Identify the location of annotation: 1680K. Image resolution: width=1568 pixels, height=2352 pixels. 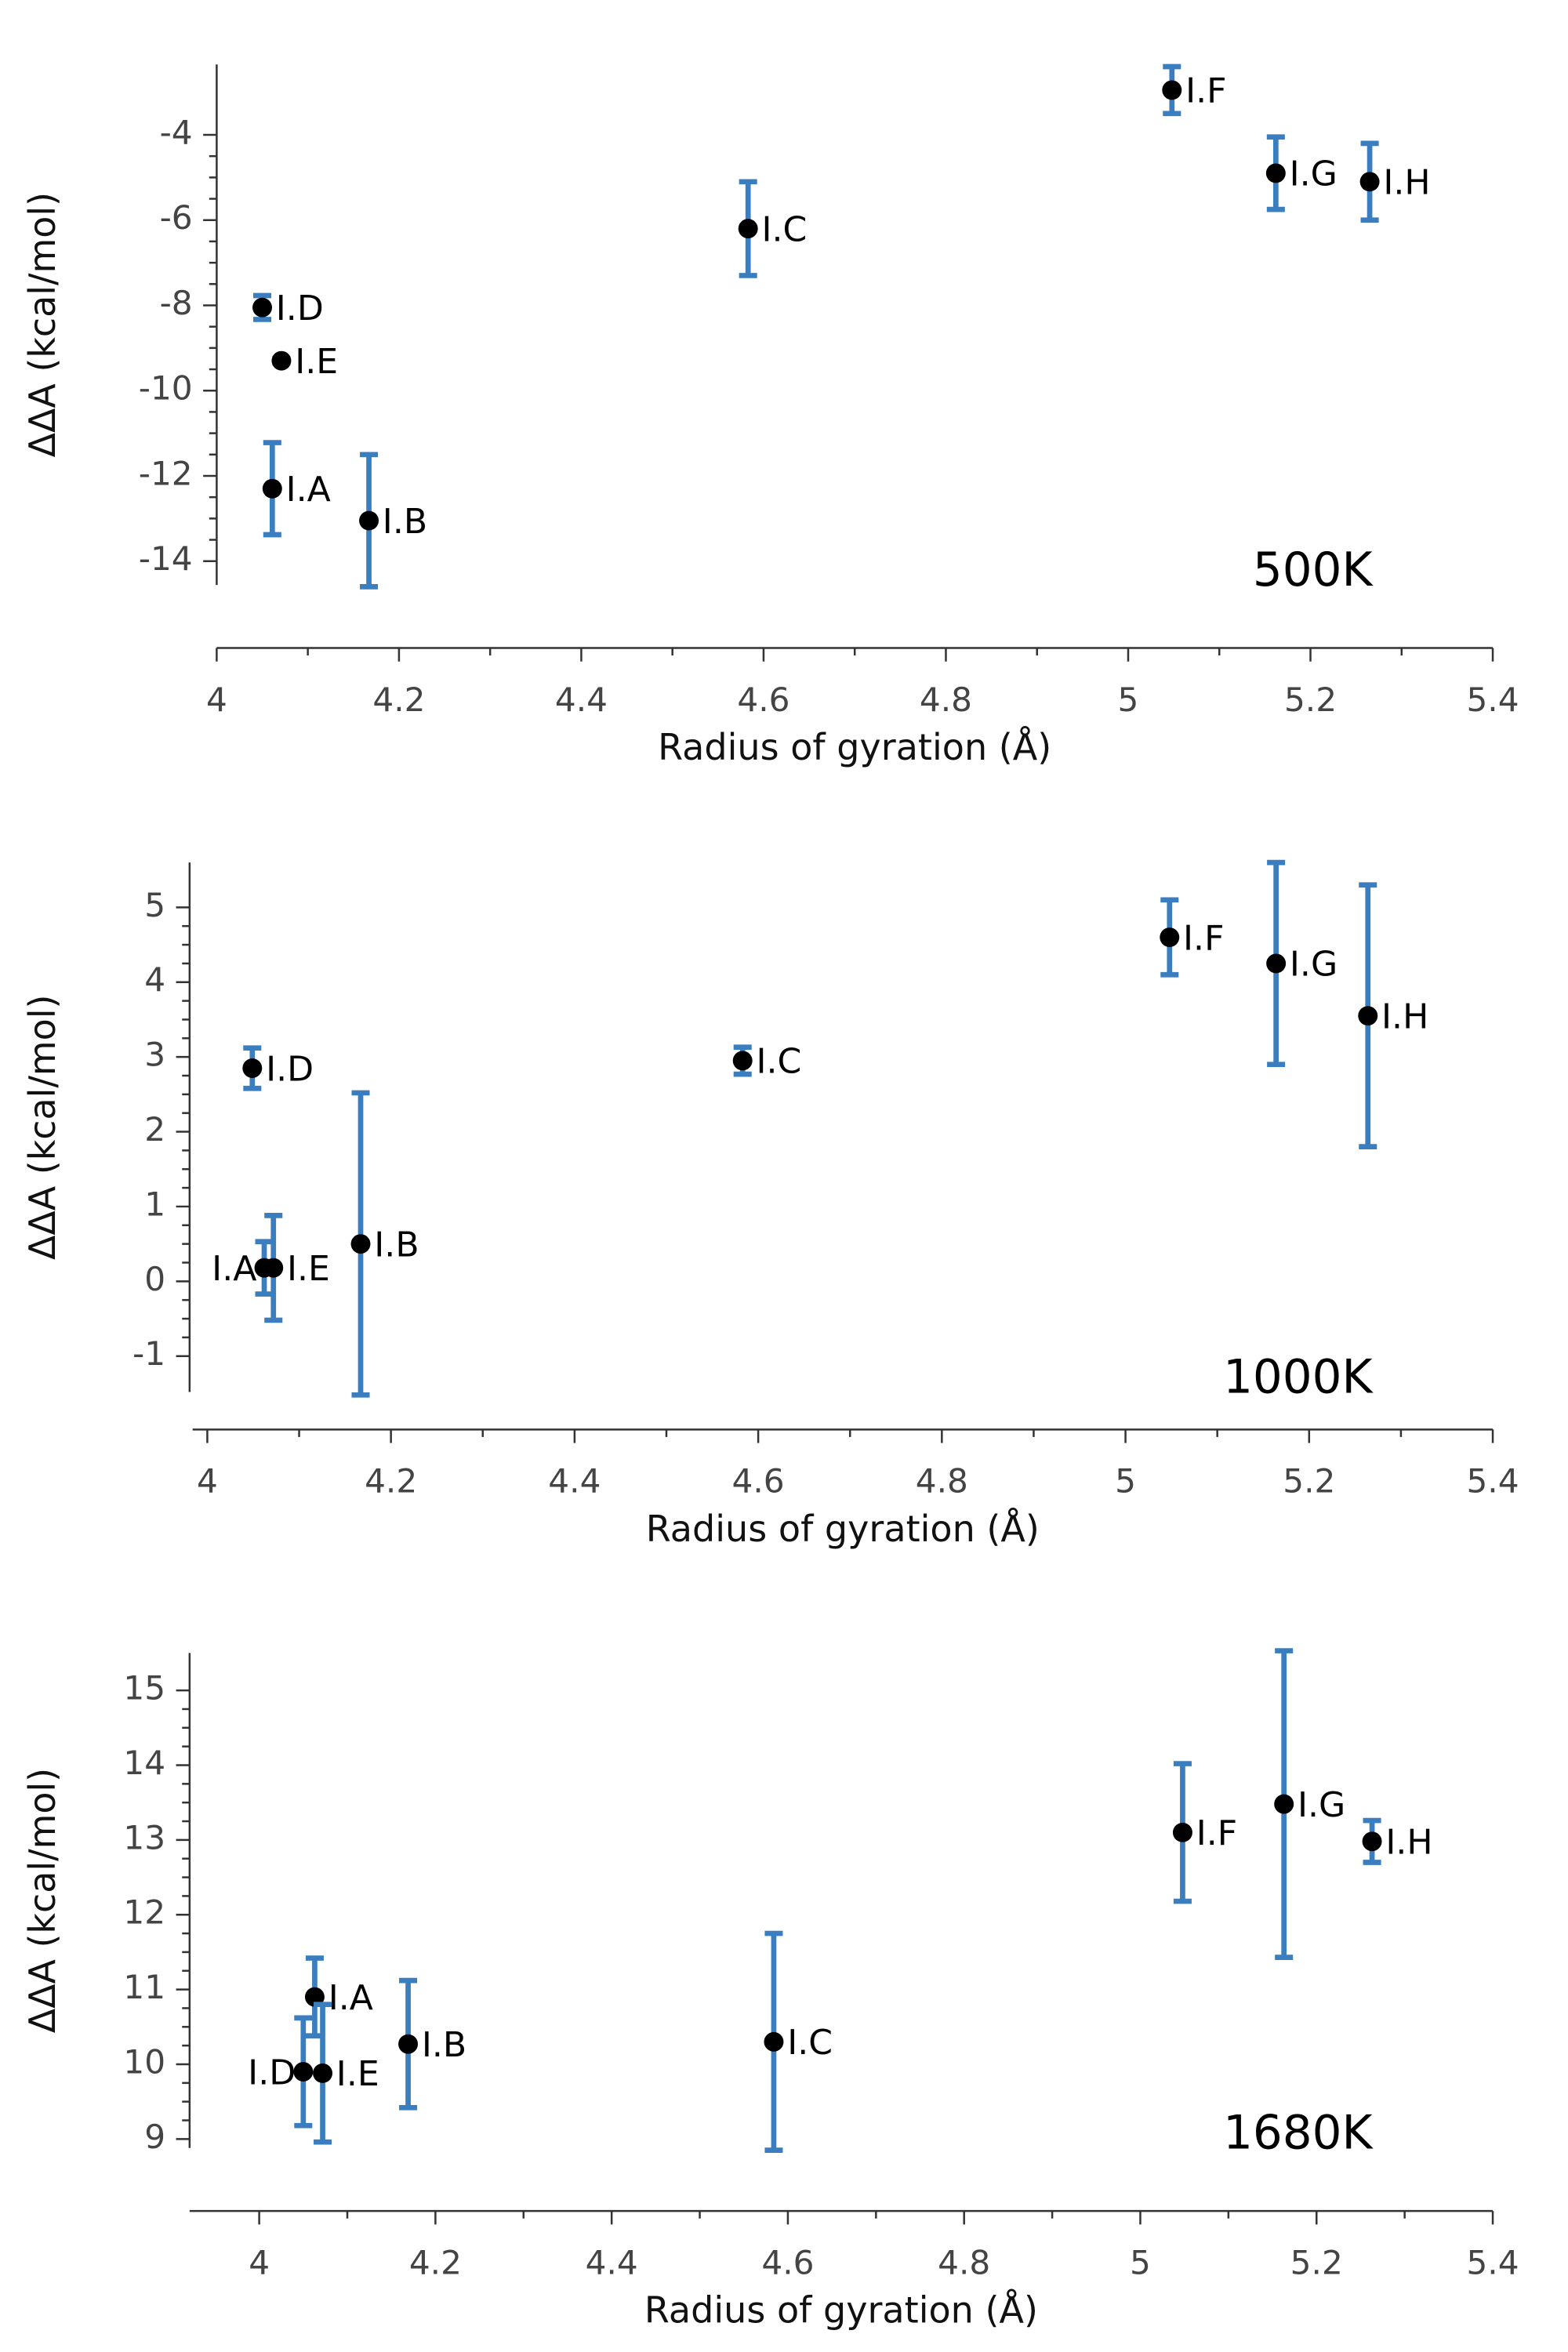
(1298, 2134).